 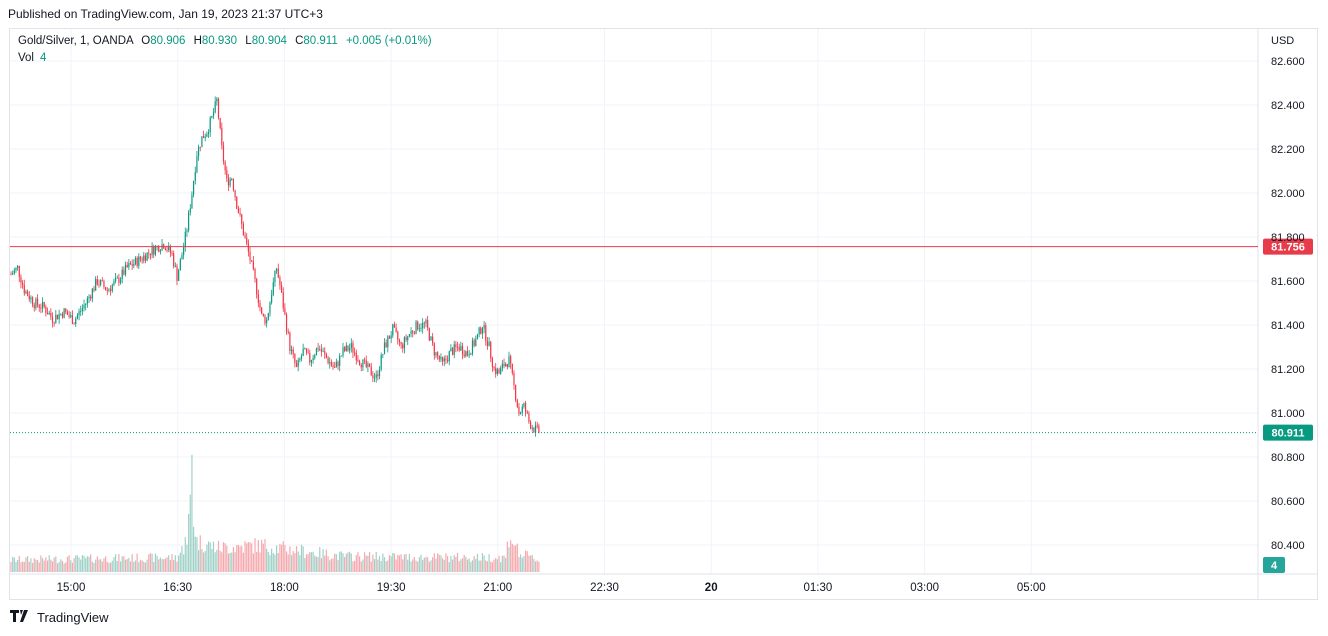 What do you see at coordinates (1288, 282) in the screenshot?
I see `y-tick-label: 81.600` at bounding box center [1288, 282].